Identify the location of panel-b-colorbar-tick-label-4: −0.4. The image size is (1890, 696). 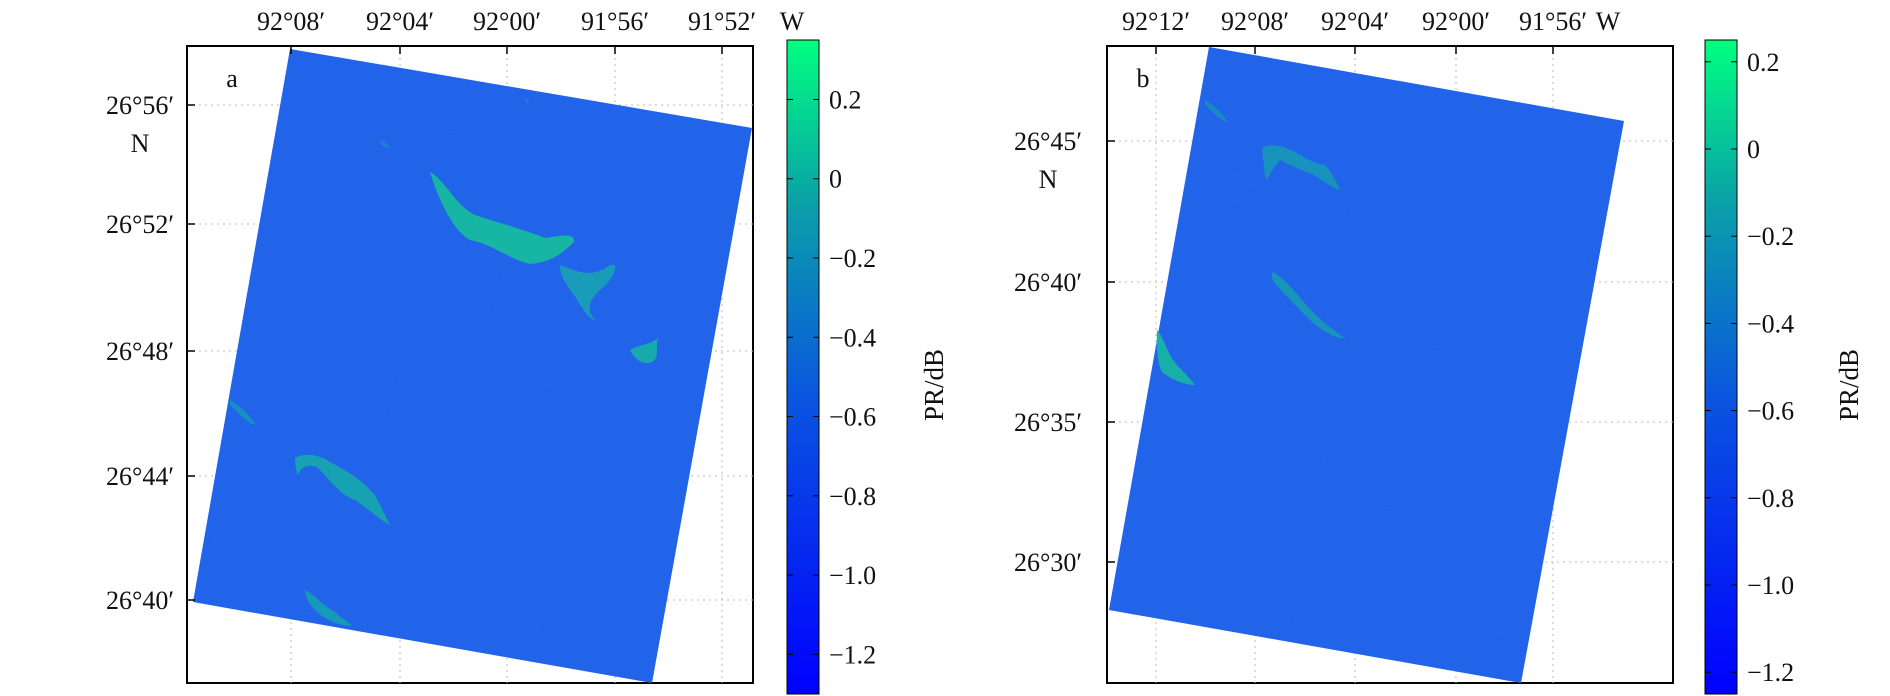
(1770, 323).